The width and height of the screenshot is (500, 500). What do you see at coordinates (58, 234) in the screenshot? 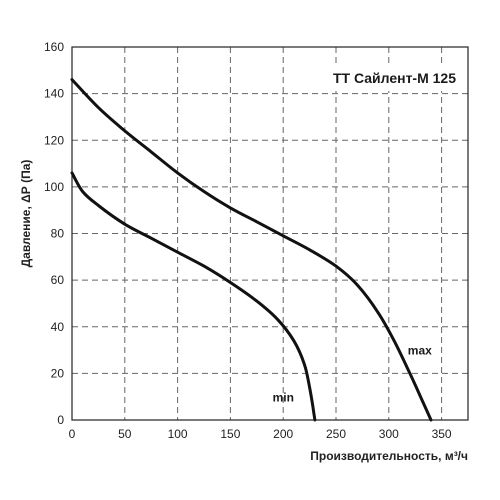
I see `y-tick-label: 80` at bounding box center [58, 234].